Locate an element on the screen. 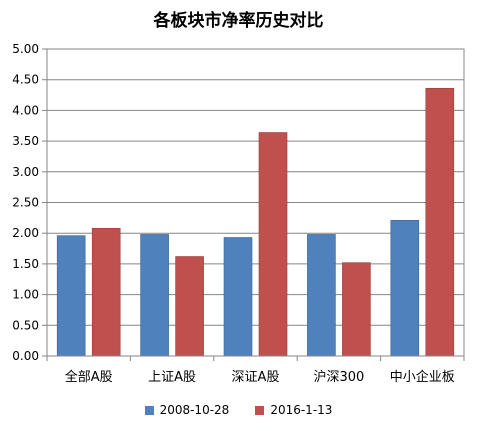 The width and height of the screenshot is (477, 431). x-tick-label: 中小企业板 is located at coordinates (422, 377).